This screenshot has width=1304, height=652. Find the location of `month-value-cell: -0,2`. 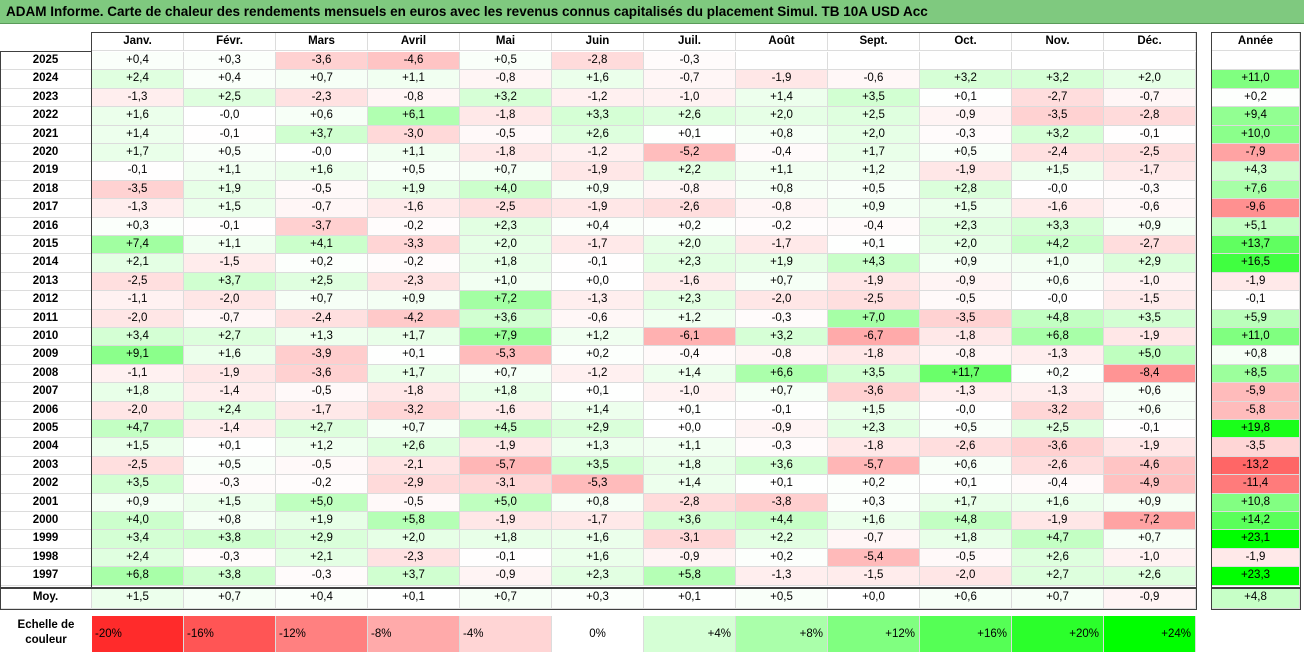

month-value-cell: -0,2 is located at coordinates (782, 226).